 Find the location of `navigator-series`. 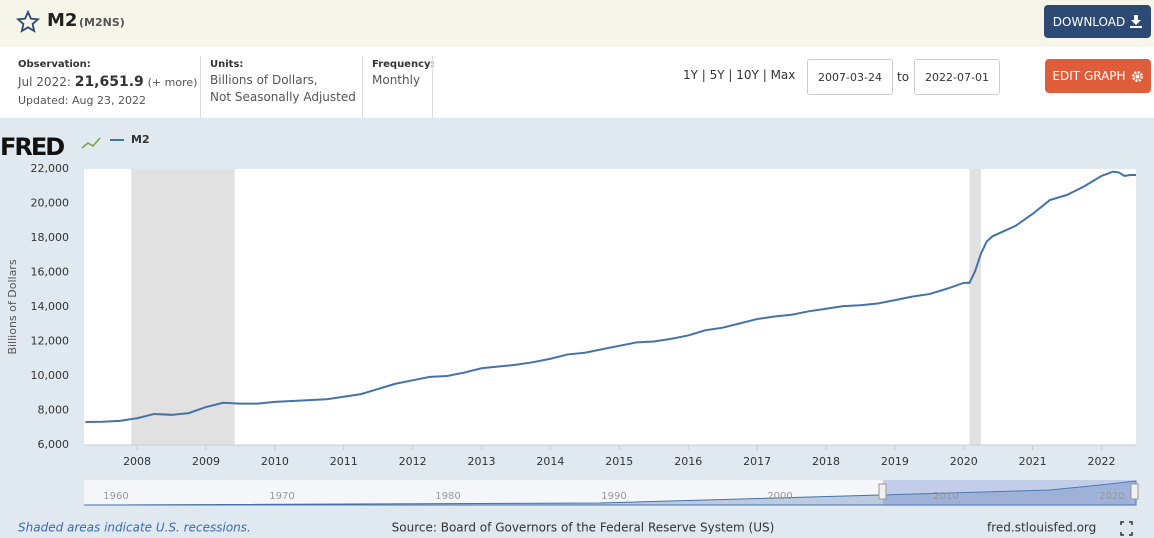

navigator-series is located at coordinates (610, 493).